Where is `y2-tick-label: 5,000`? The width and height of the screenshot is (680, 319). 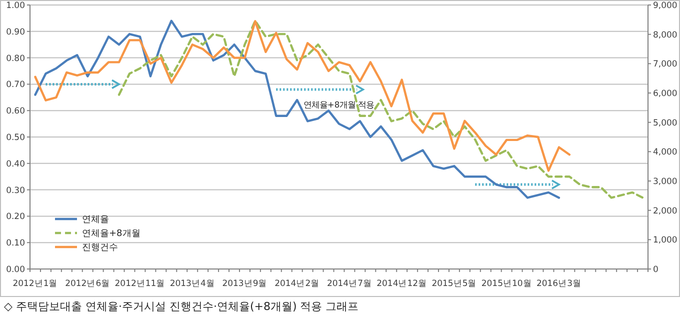 y2-tick-label: 5,000 is located at coordinates (665, 123).